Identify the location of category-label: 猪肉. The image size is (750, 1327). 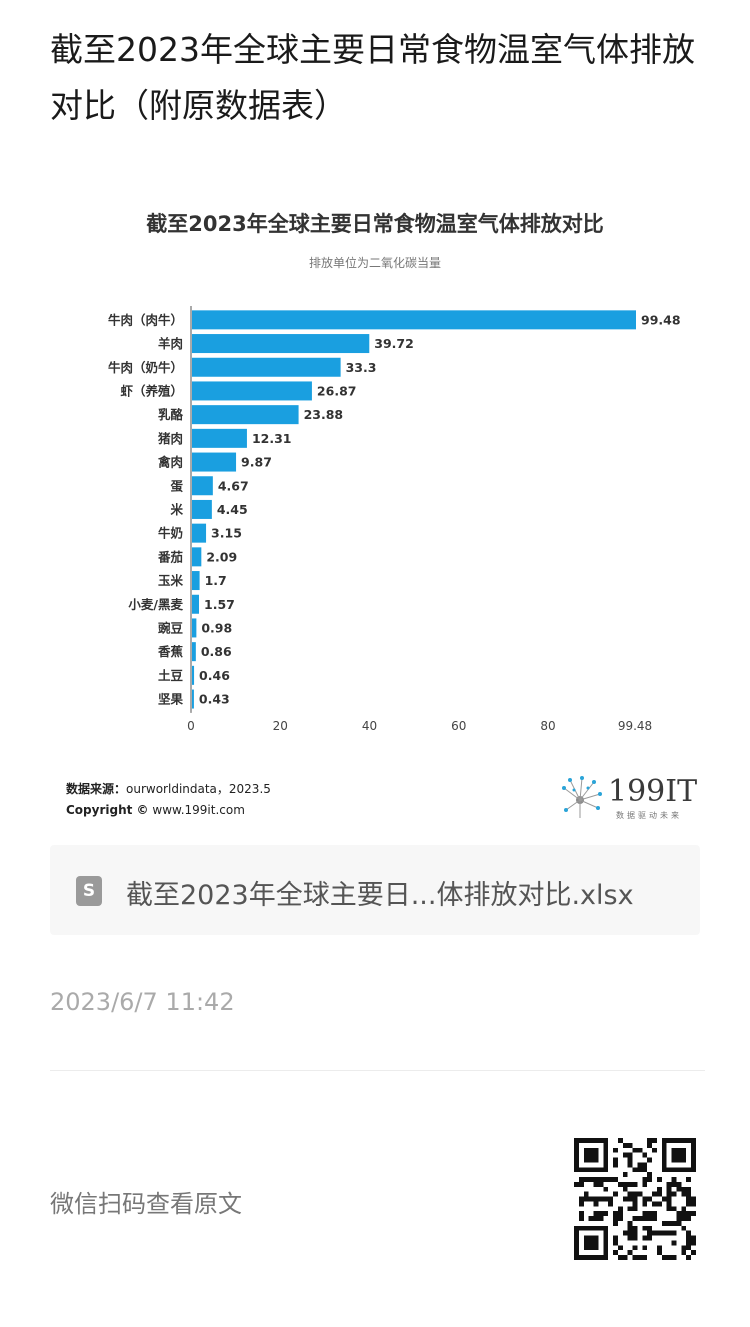
(170, 438).